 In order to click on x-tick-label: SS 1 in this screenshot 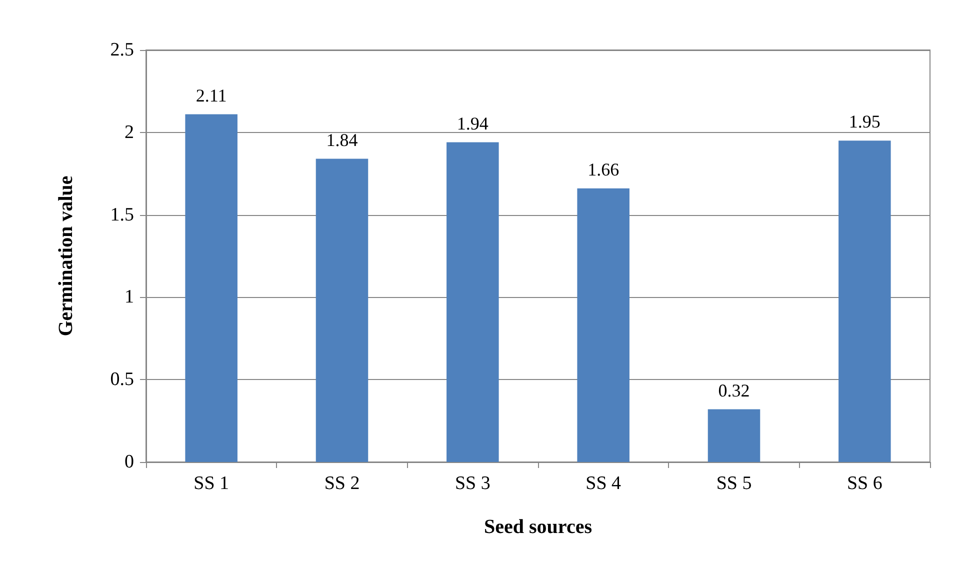, I will do `click(212, 483)`.